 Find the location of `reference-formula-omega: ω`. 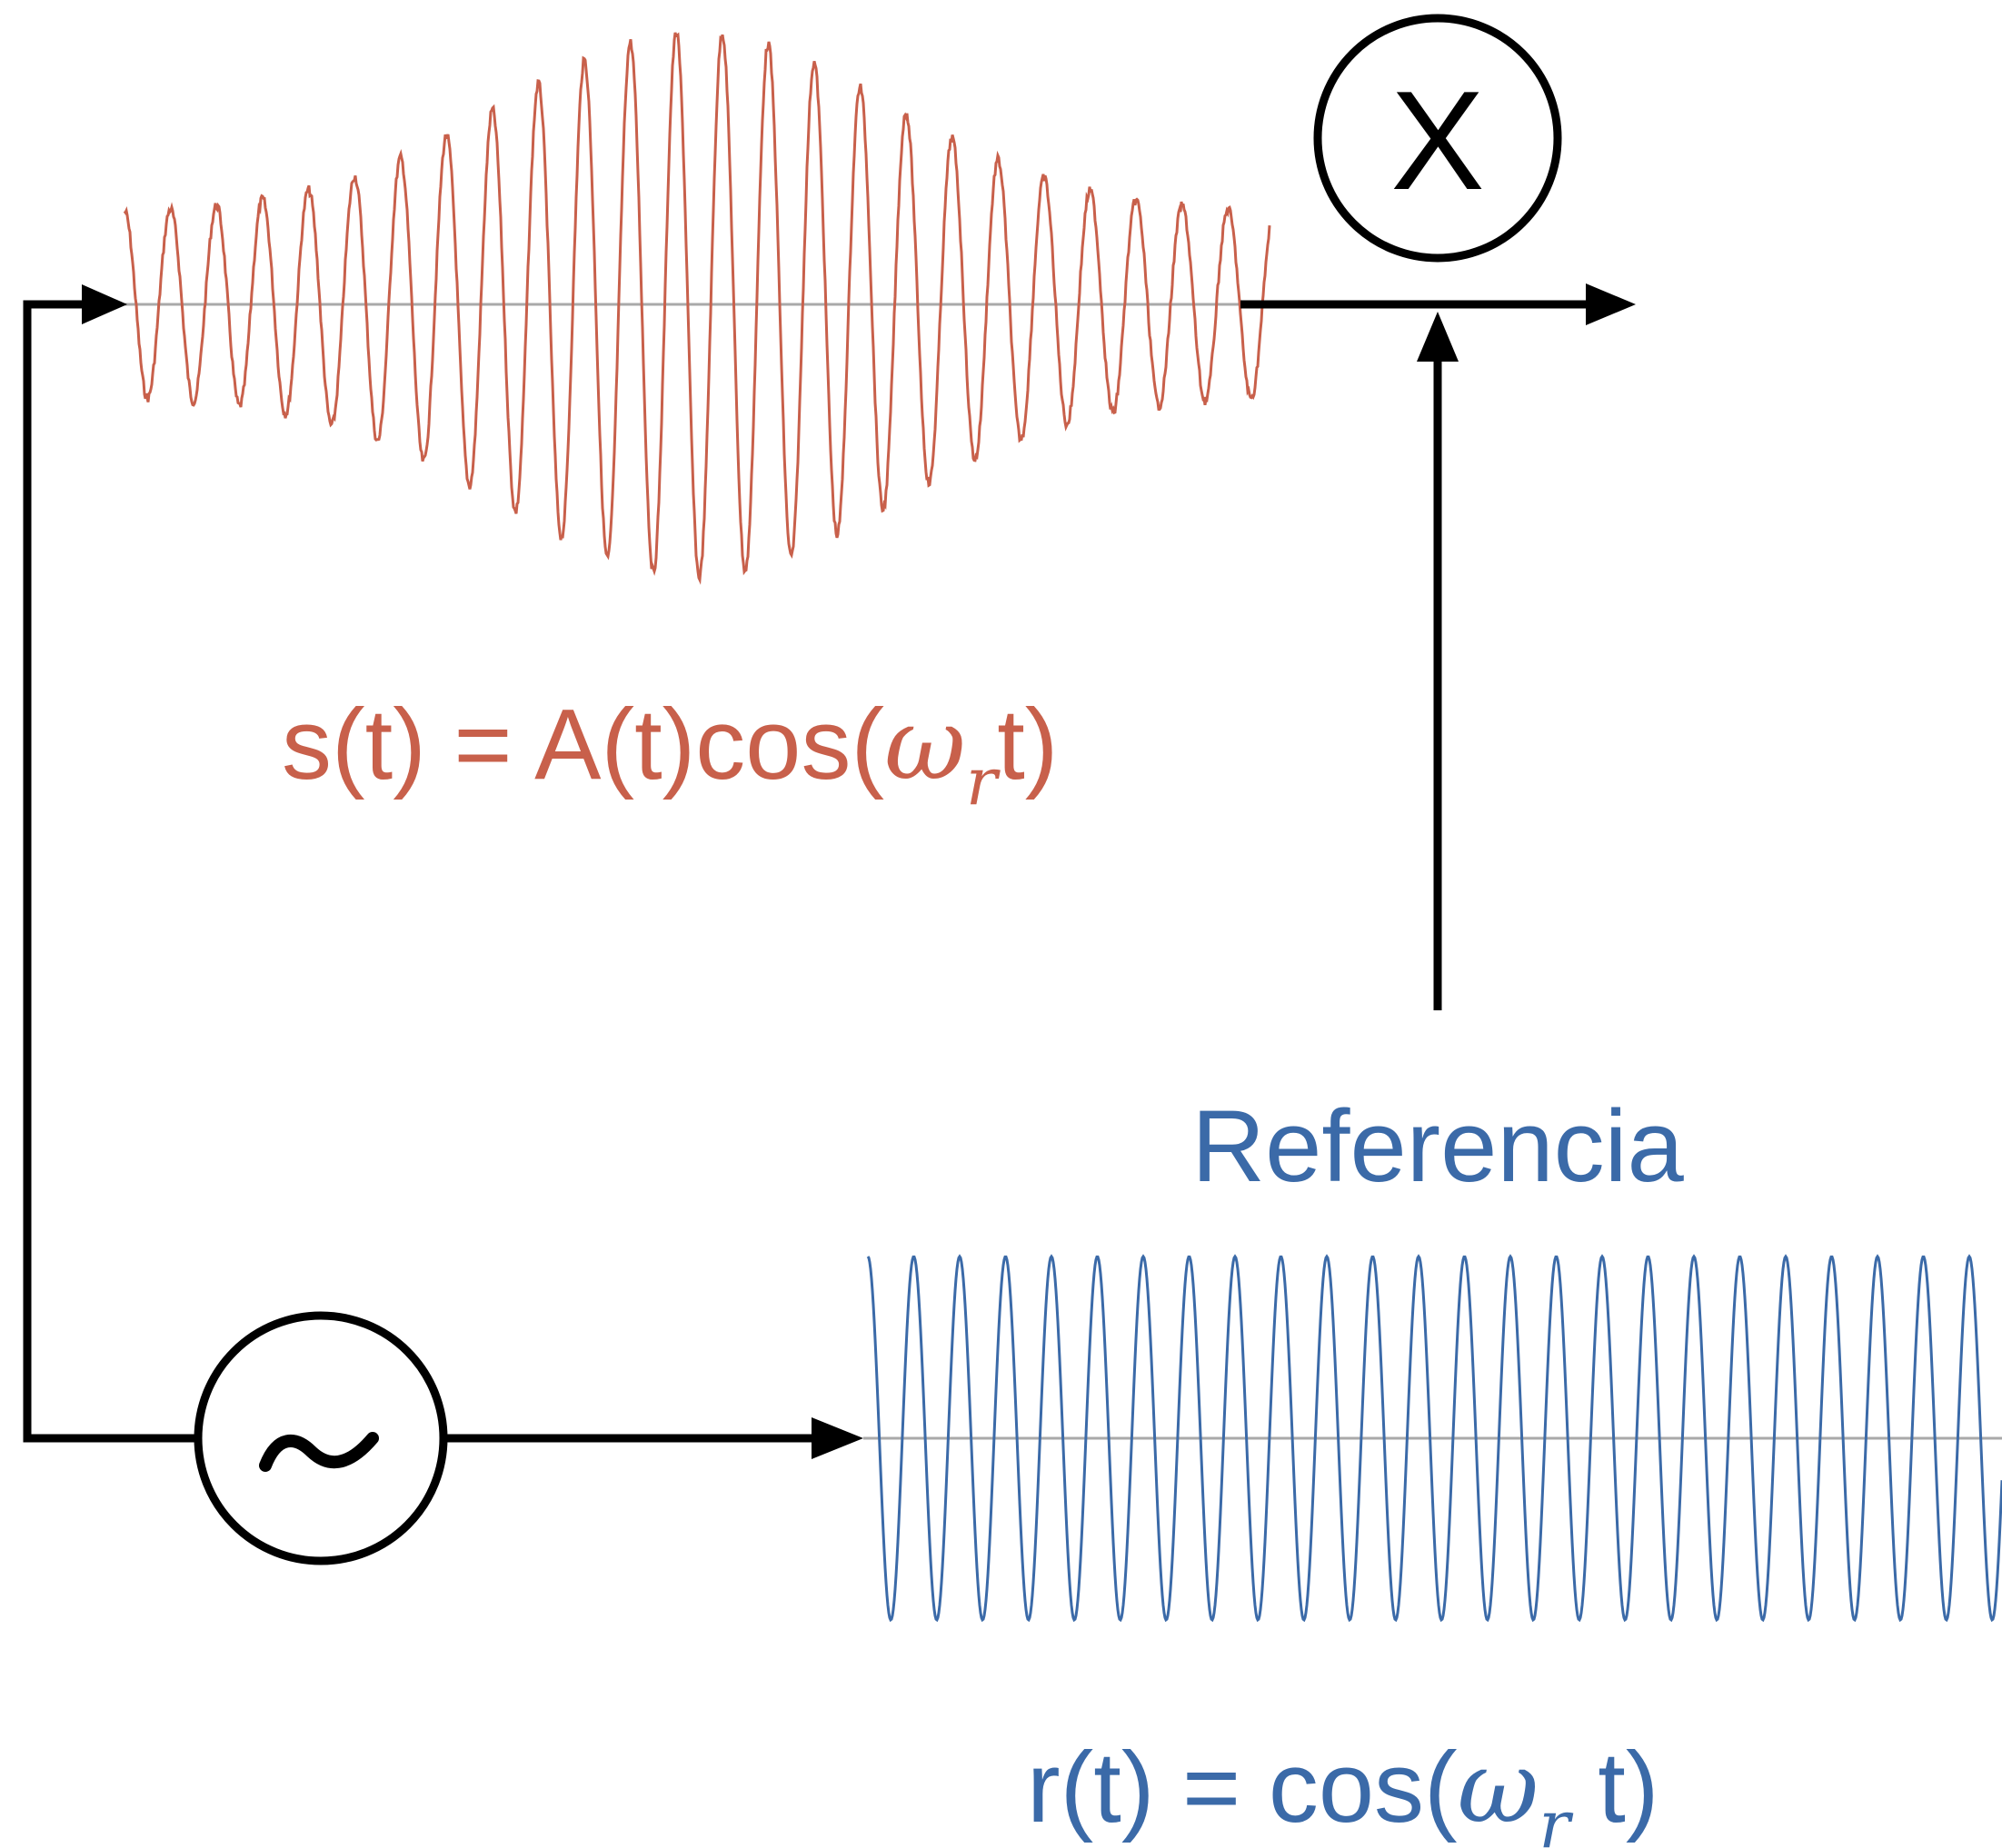

reference-formula-omega: ω is located at coordinates (1498, 1787).